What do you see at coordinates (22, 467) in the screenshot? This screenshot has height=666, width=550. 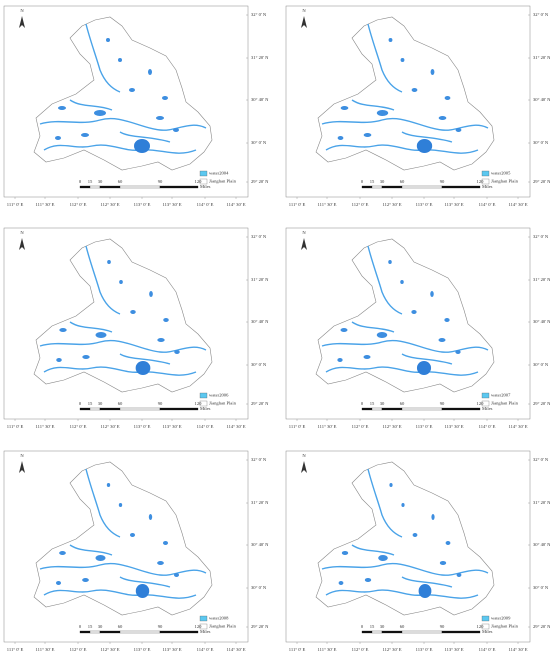 I see `north-arrow` at bounding box center [22, 467].